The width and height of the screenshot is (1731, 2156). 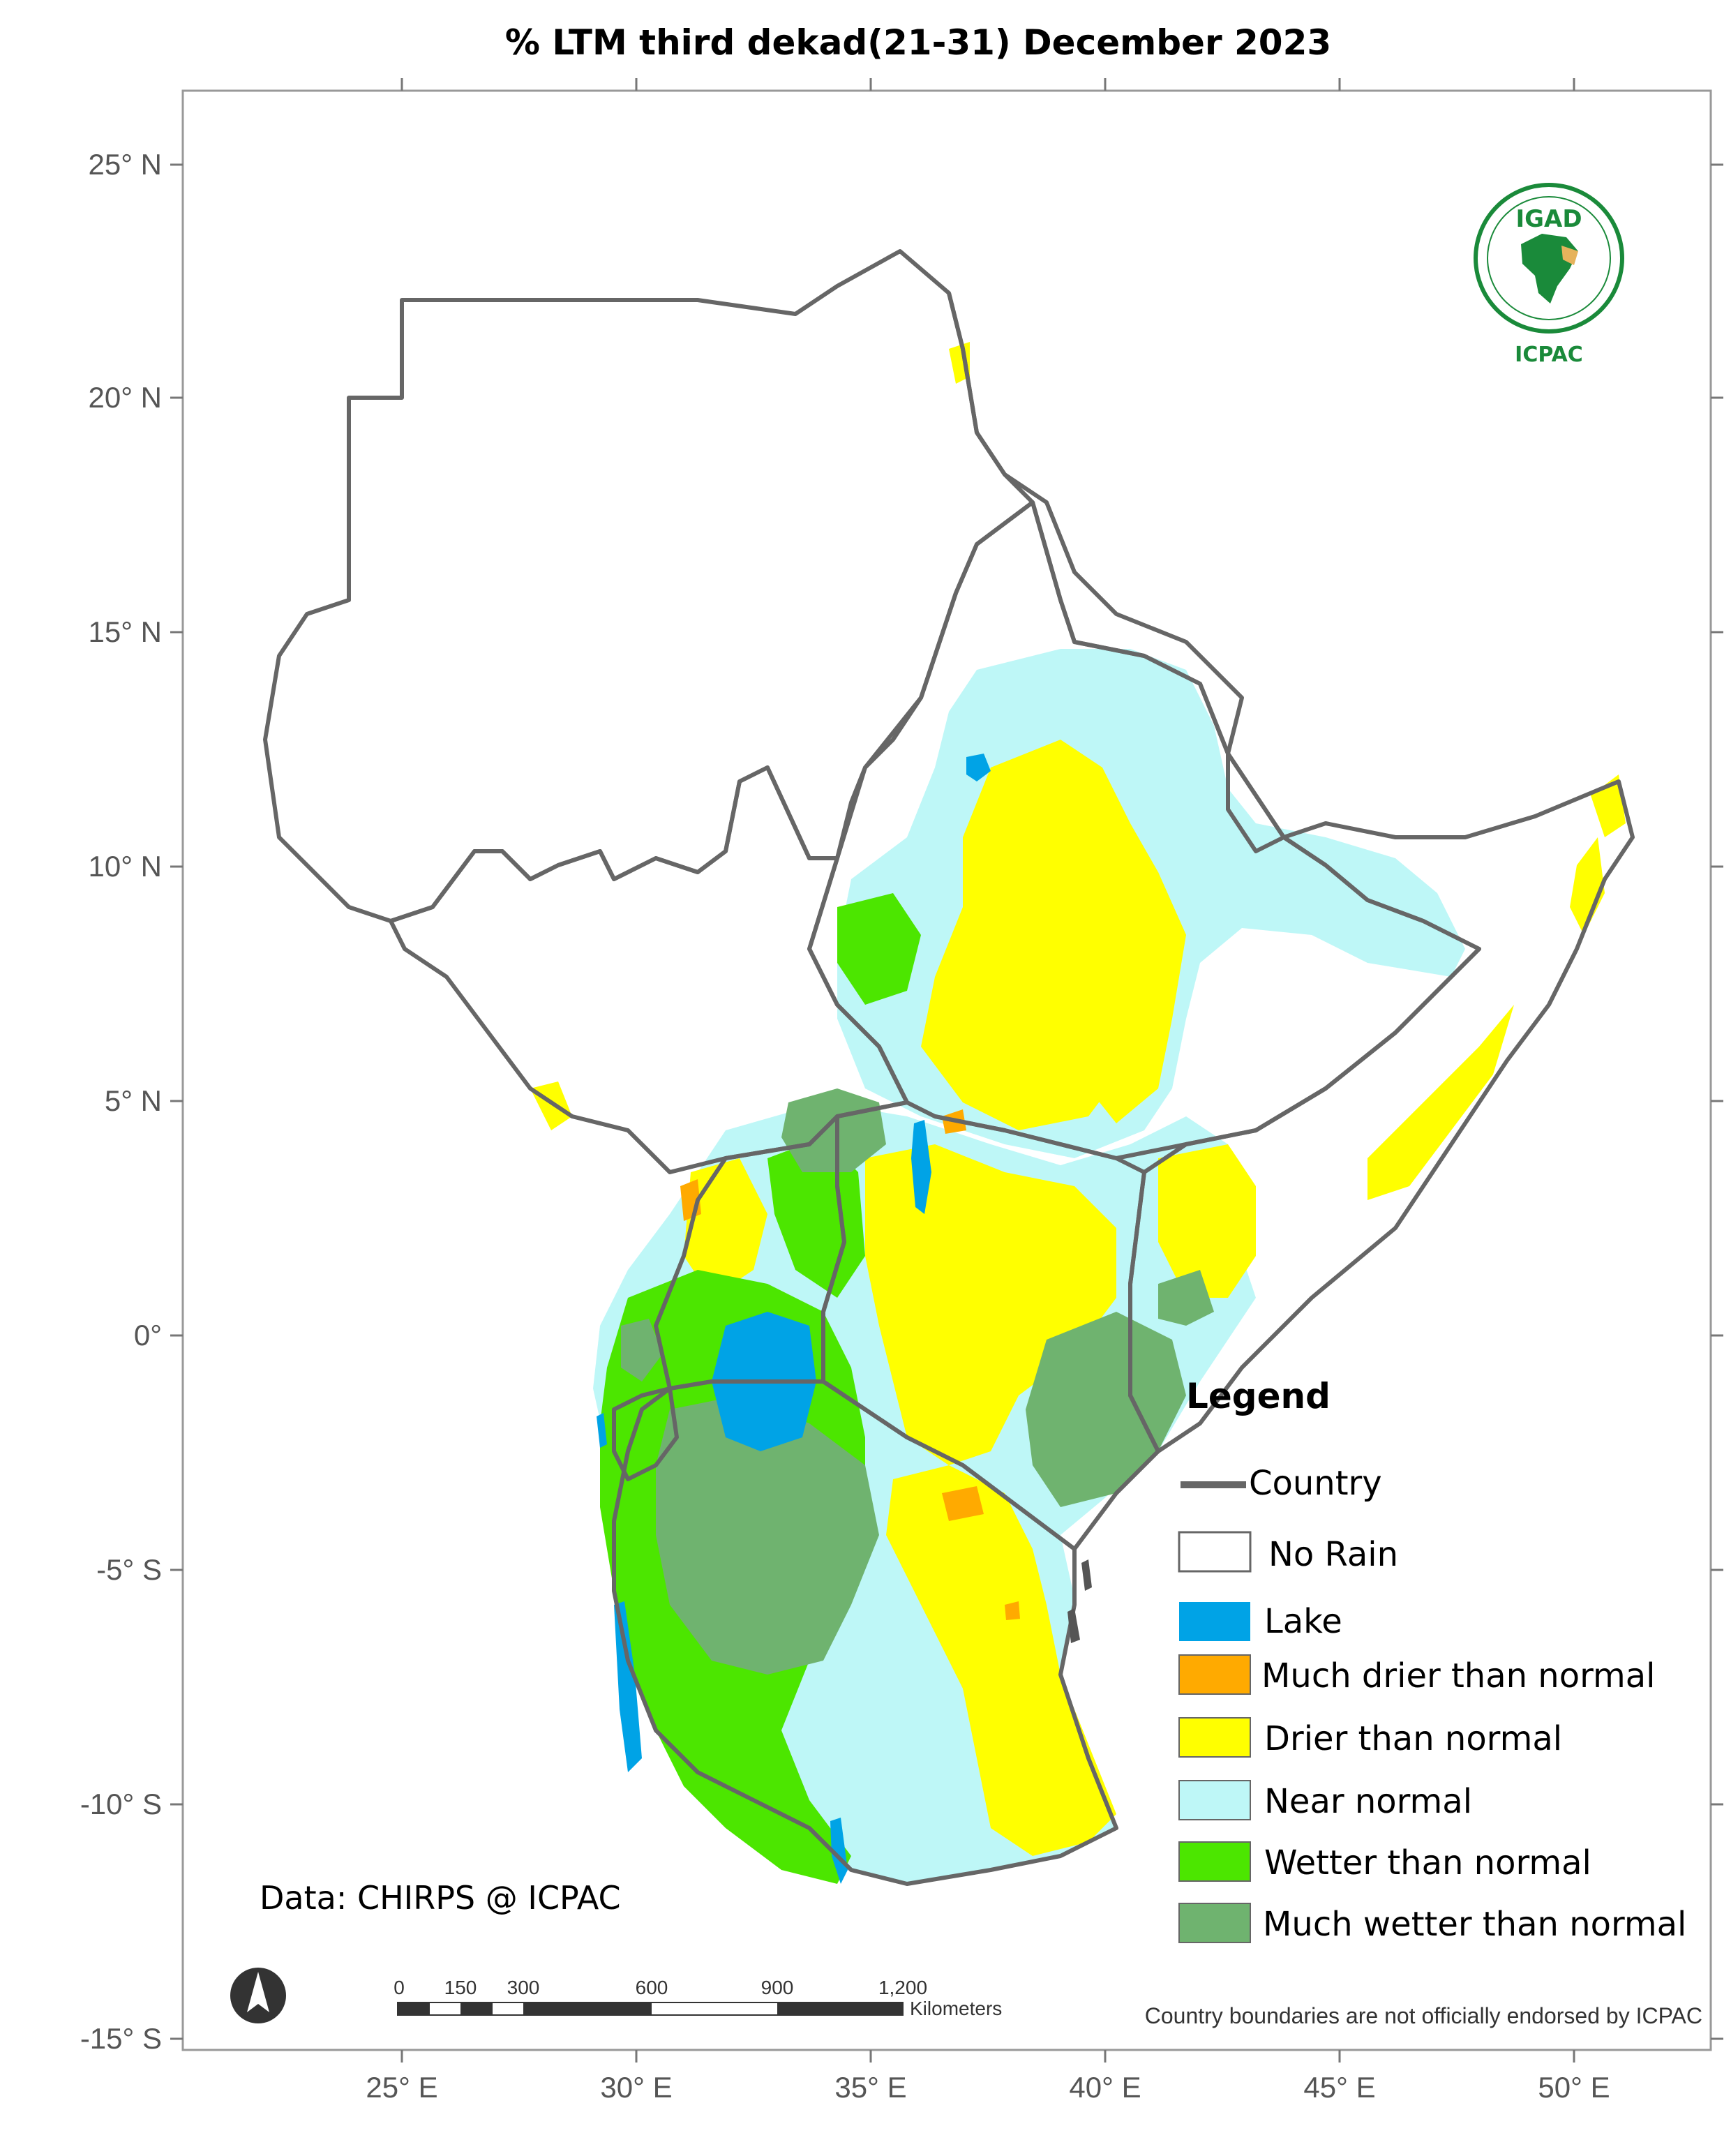 I want to click on lat-tick-15n: 15° N, so click(x=905, y=631).